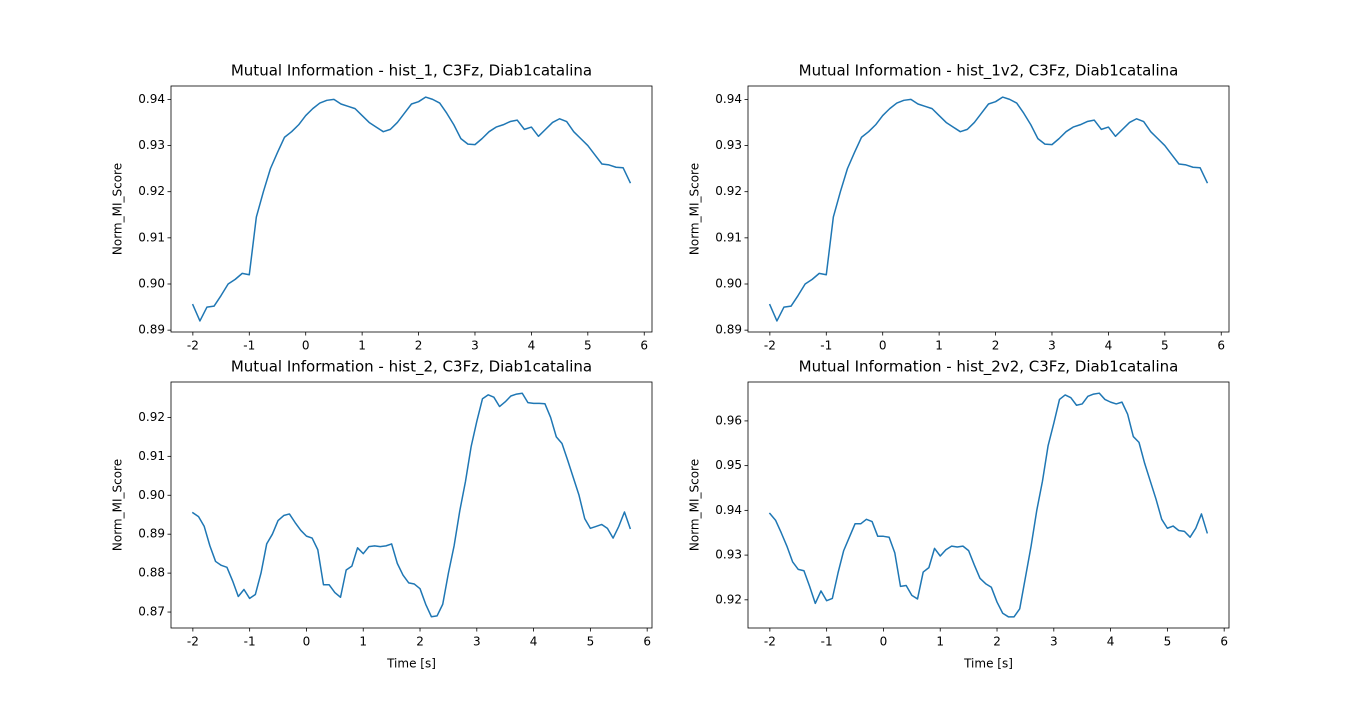 This screenshot has width=1366, height=706. What do you see at coordinates (151, 573) in the screenshot?
I see `y-tick-label: 0.88` at bounding box center [151, 573].